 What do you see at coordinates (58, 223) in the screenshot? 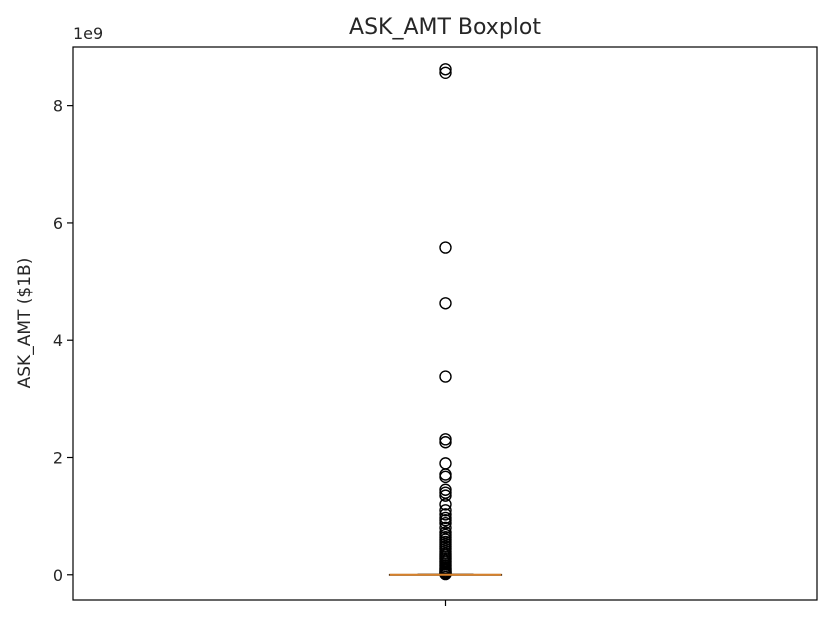
I see `y-tick-label: 6` at bounding box center [58, 223].